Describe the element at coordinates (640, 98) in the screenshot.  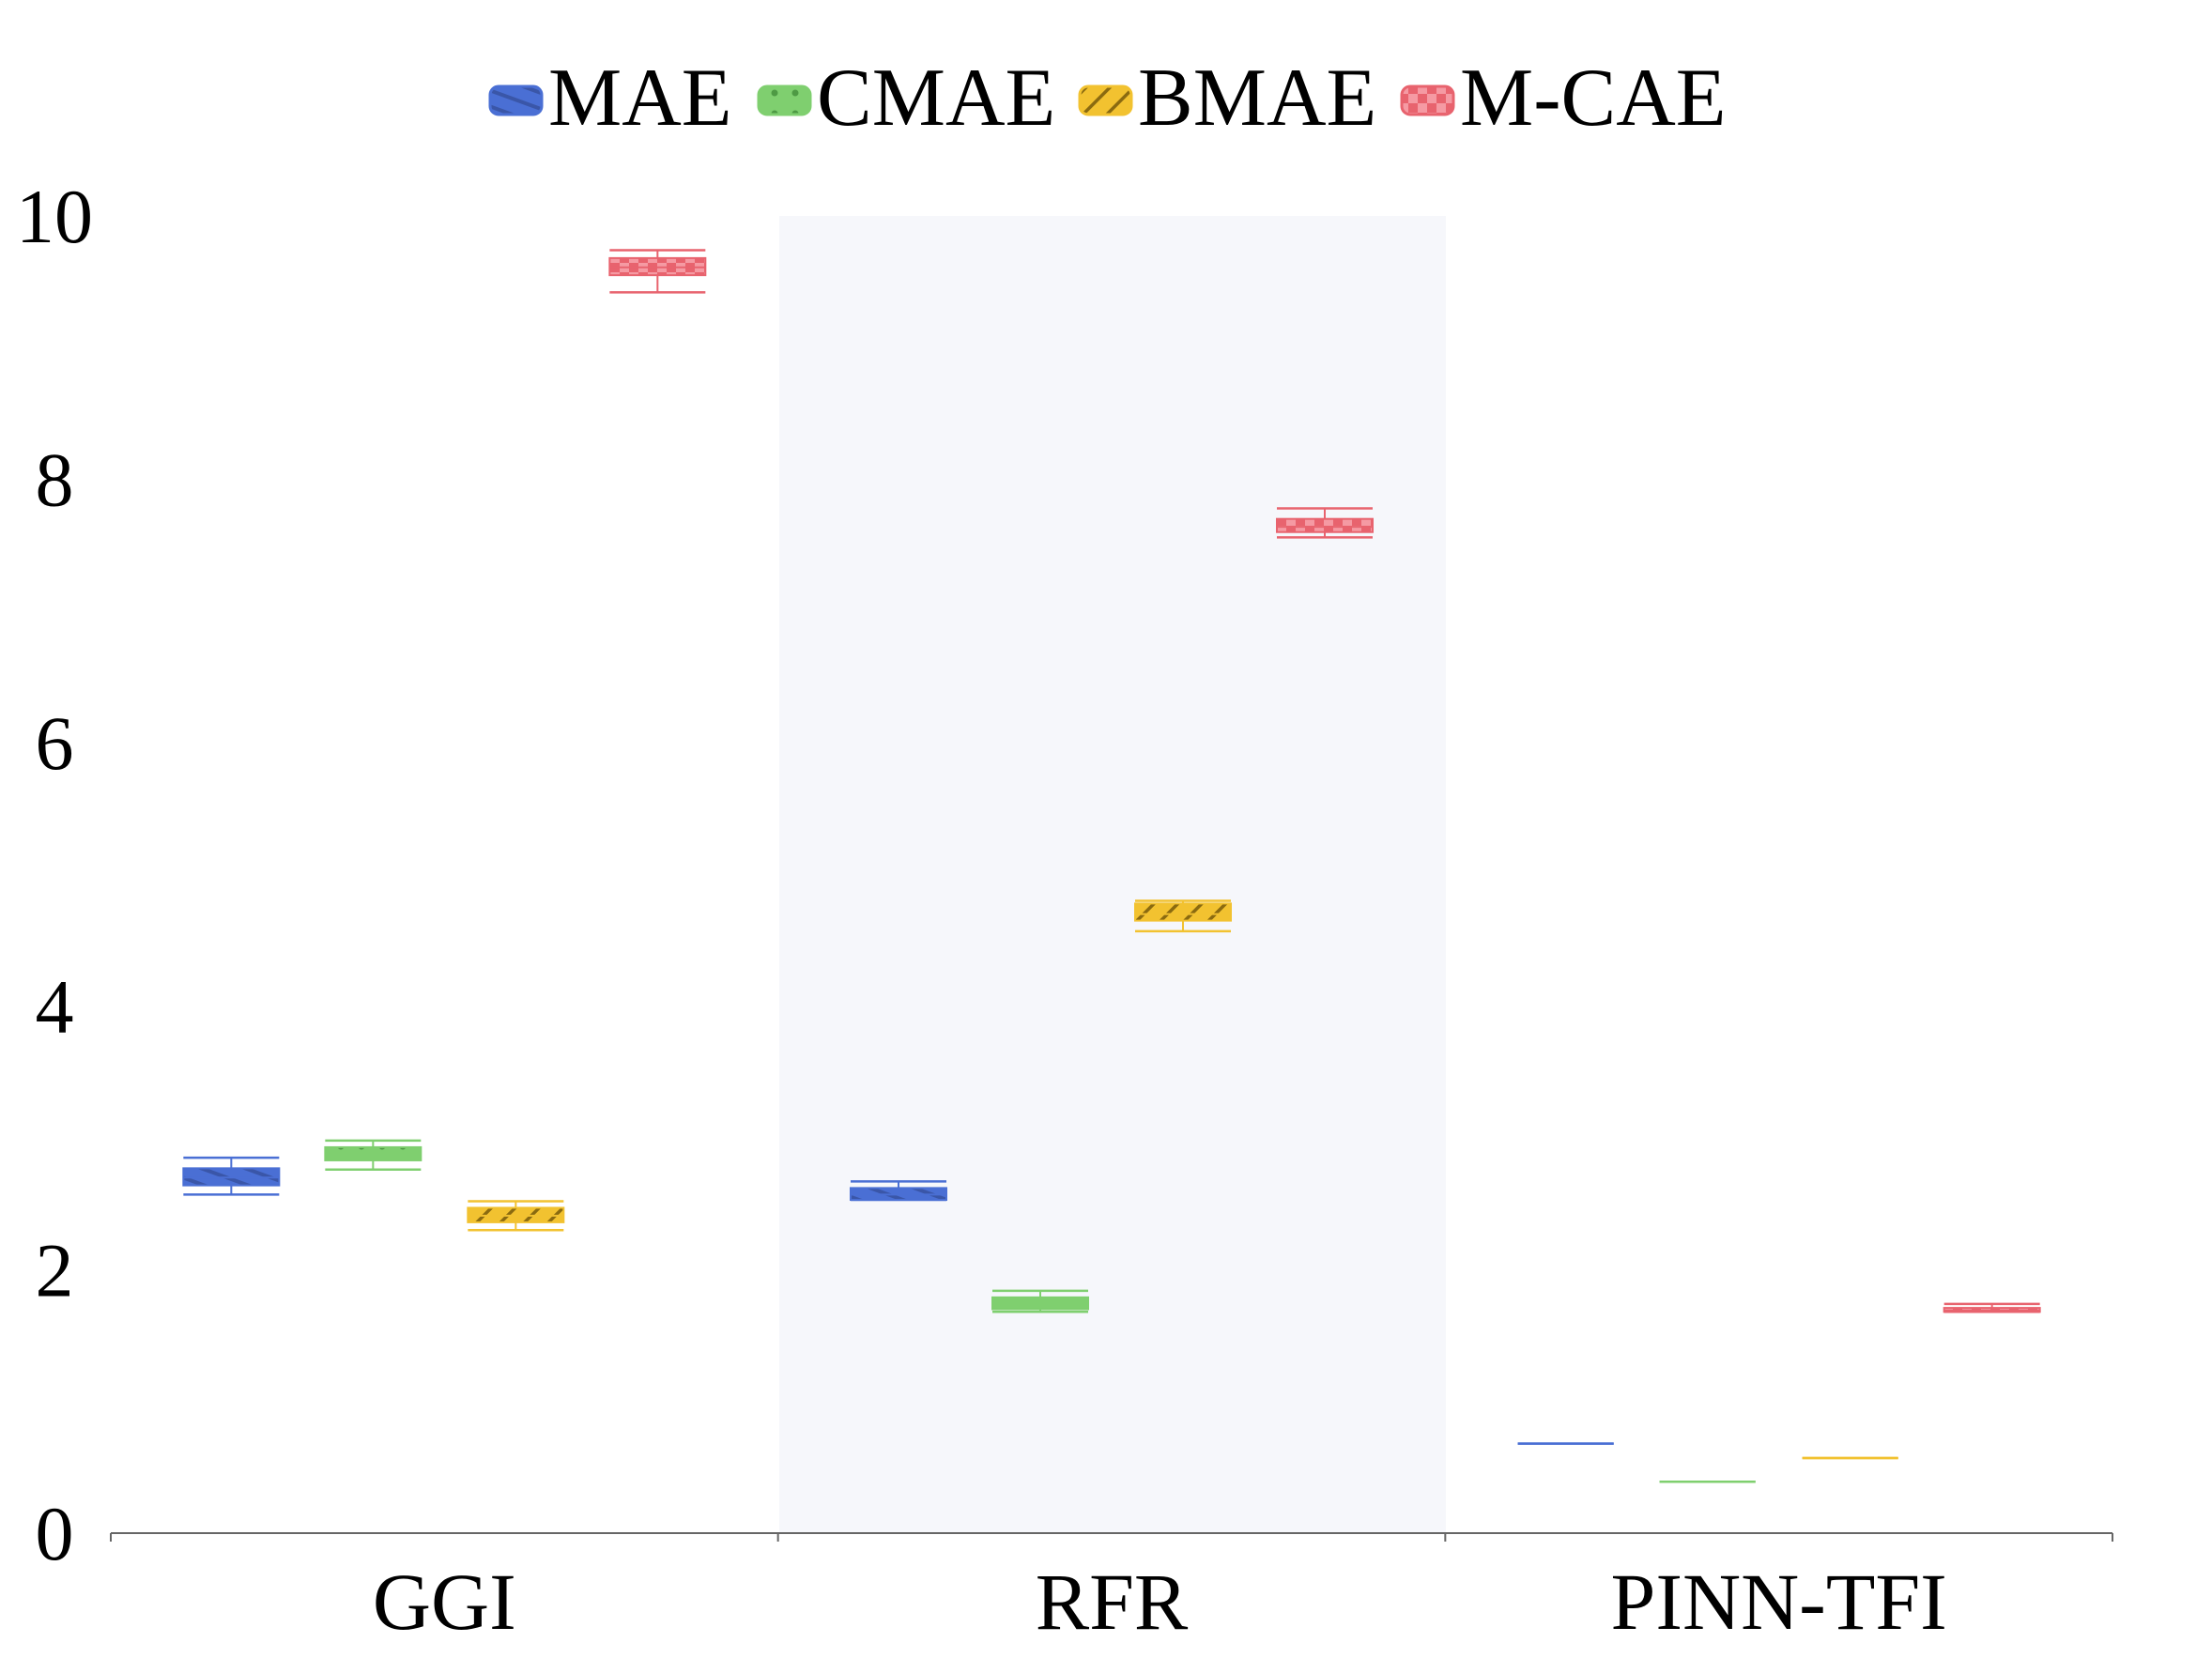
I see `legend-label: MAE` at that location.